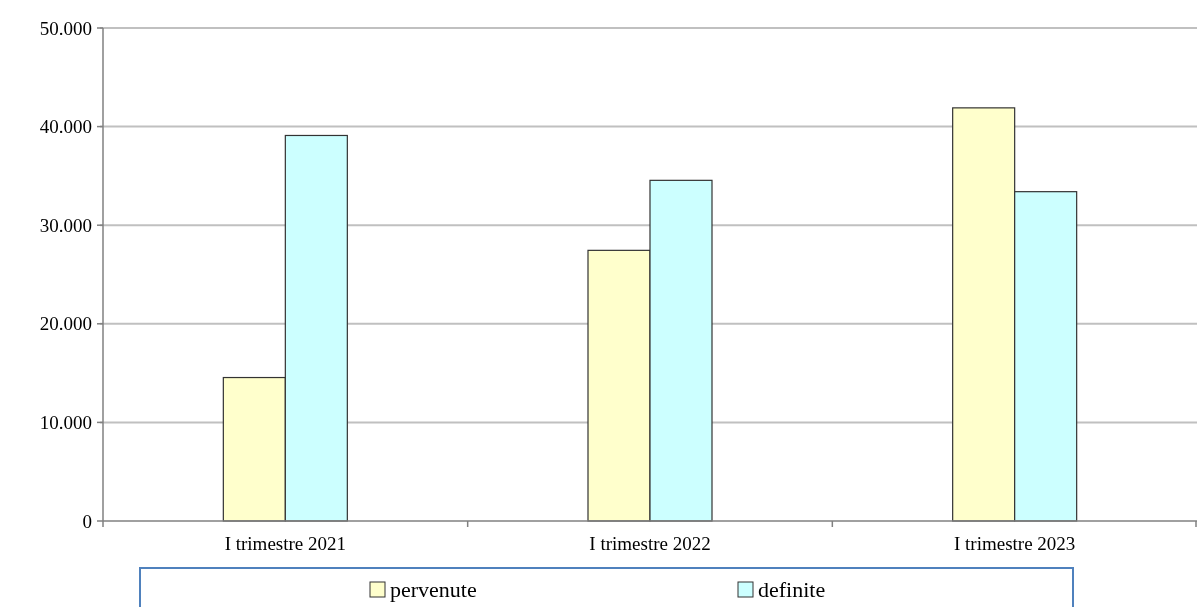  I want to click on y-tick-label: 10.000, so click(65, 423).